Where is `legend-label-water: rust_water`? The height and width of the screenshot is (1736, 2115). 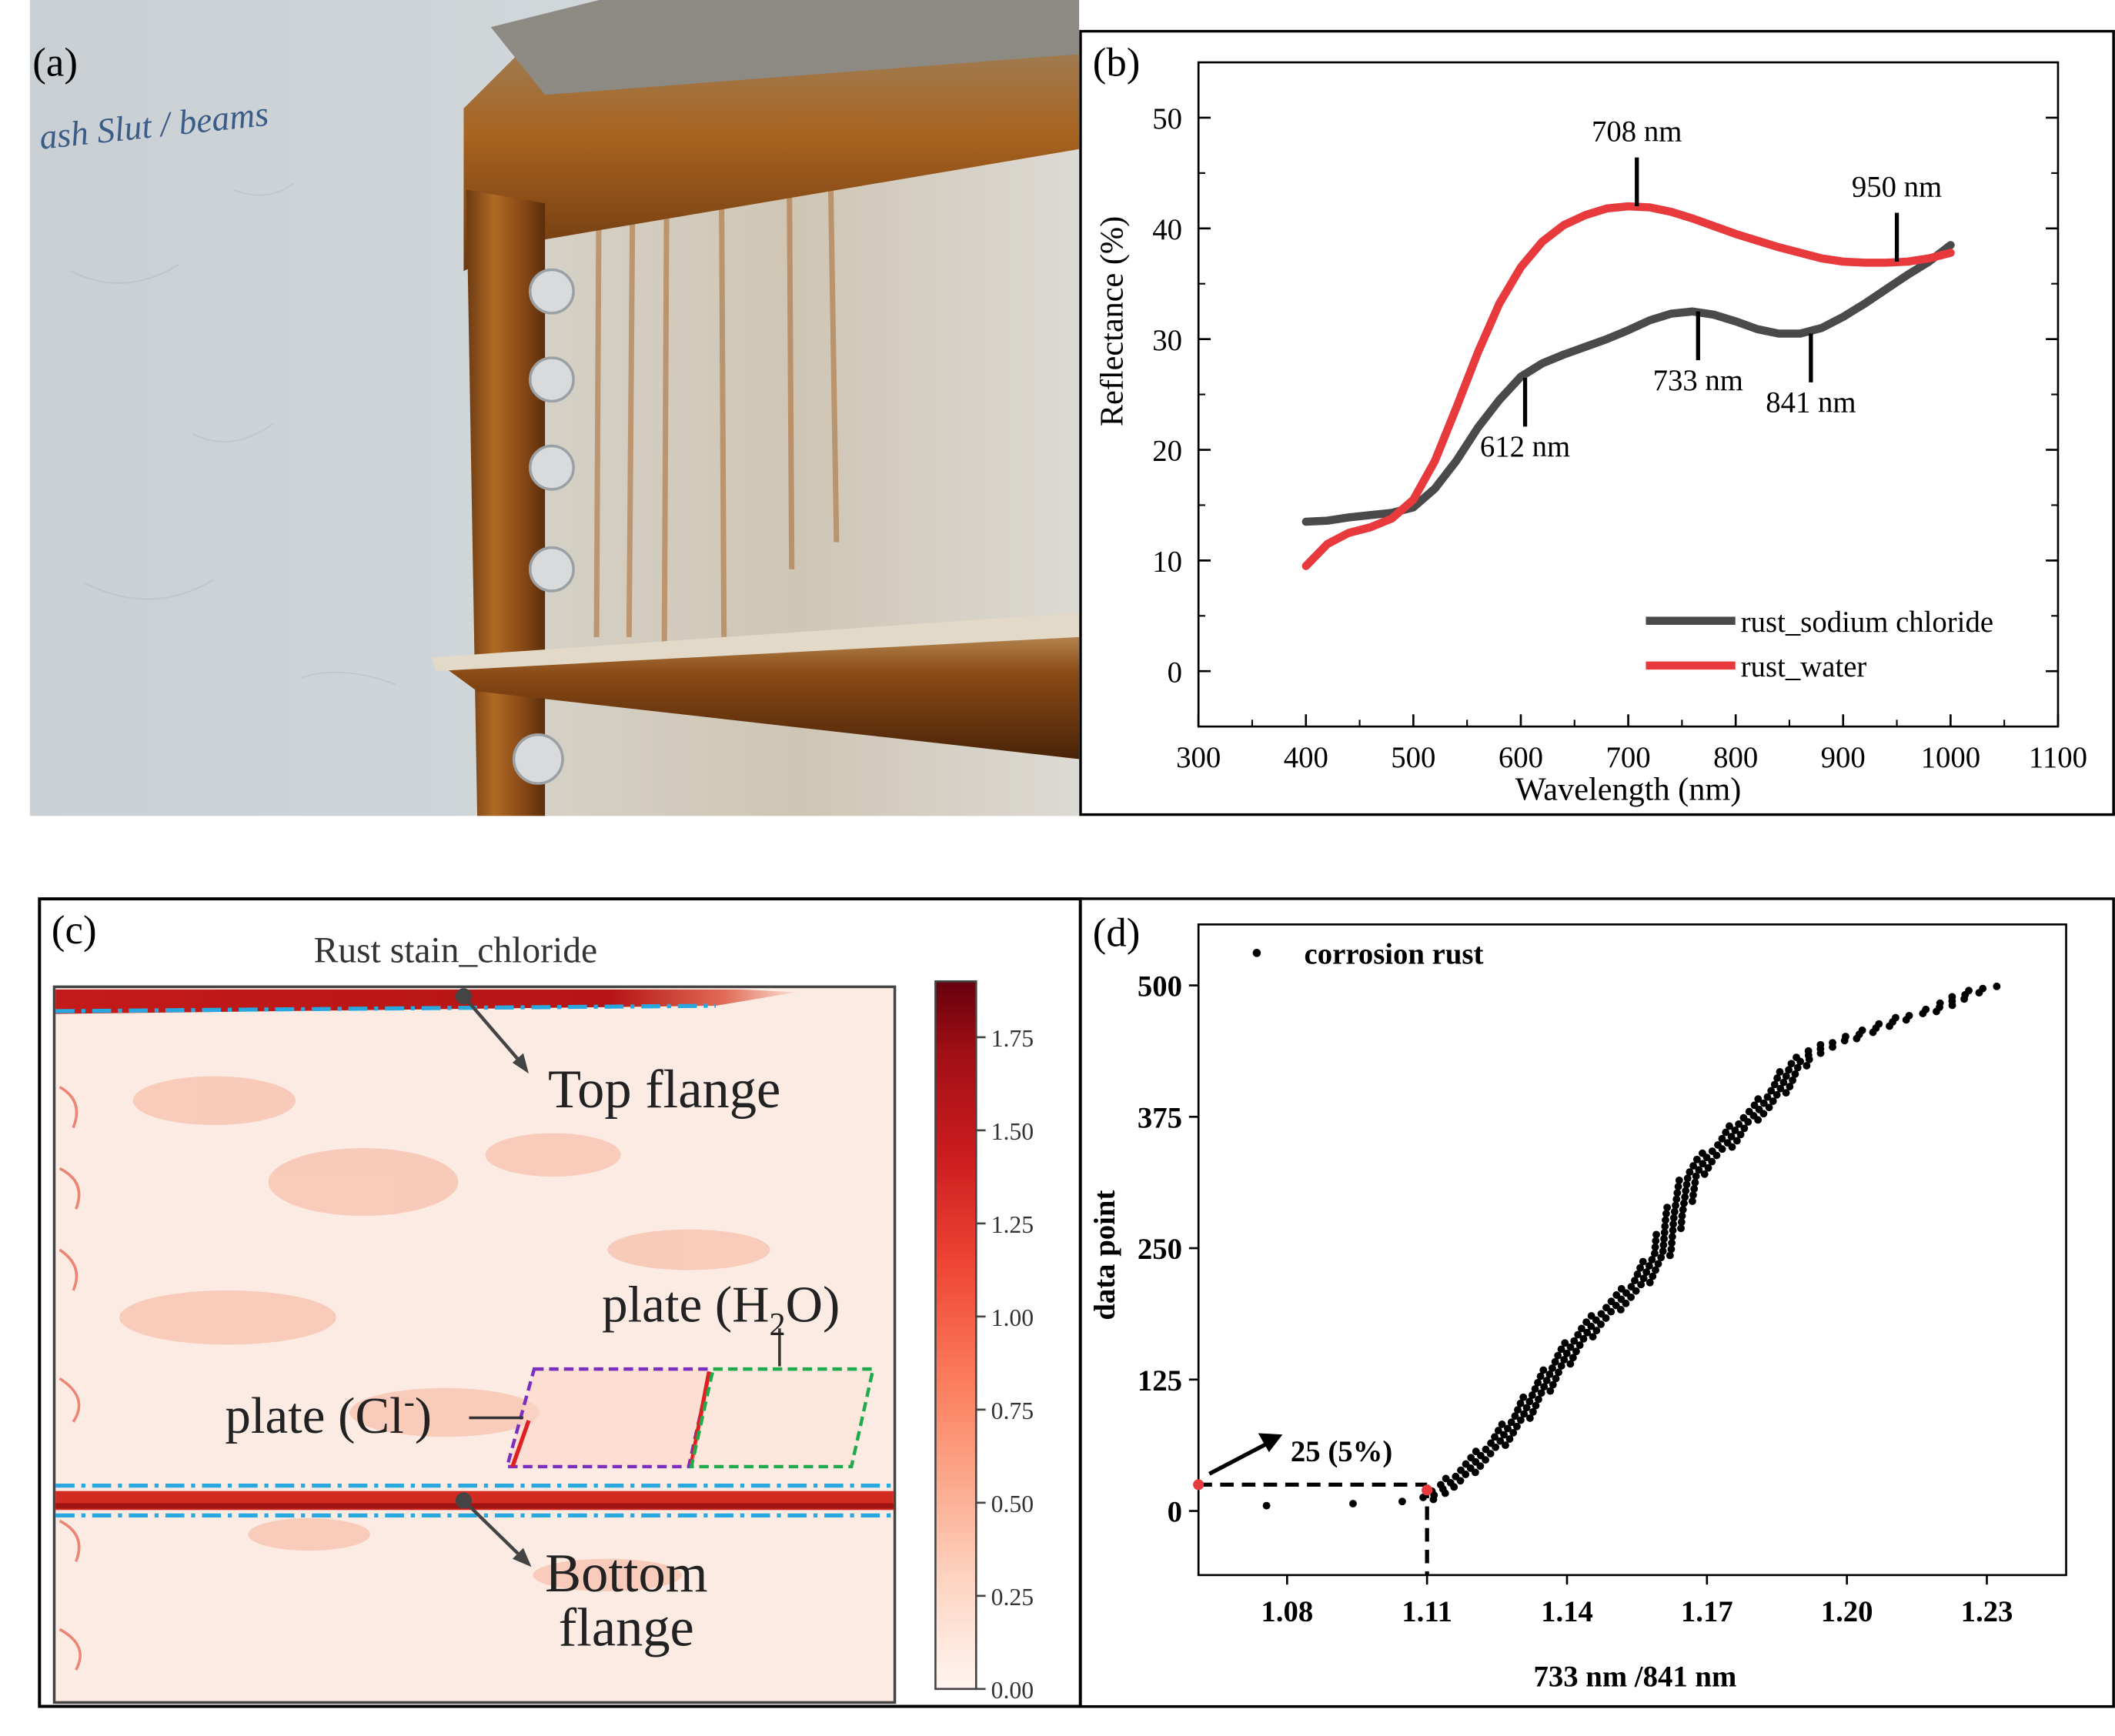
legend-label-water: rust_water is located at coordinates (1804, 666).